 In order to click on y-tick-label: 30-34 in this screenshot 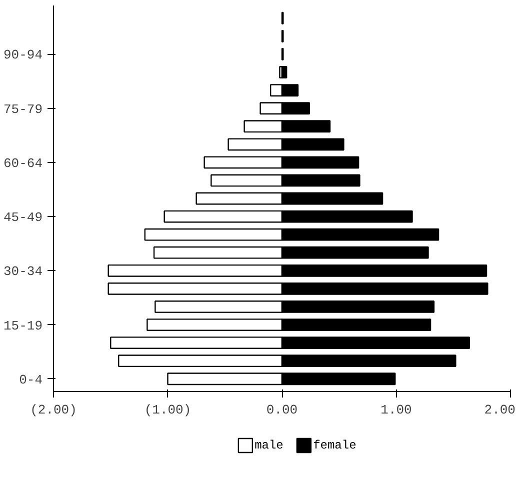, I will do `click(23, 272)`.